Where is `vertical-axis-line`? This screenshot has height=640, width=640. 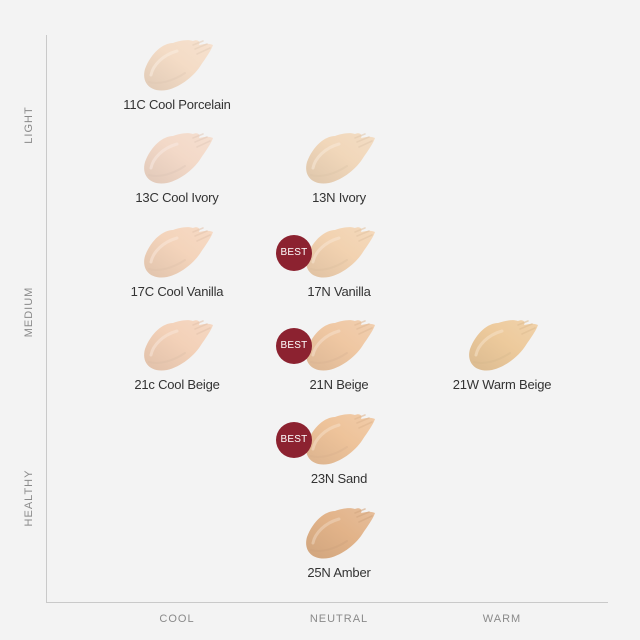 vertical-axis-line is located at coordinates (46, 319).